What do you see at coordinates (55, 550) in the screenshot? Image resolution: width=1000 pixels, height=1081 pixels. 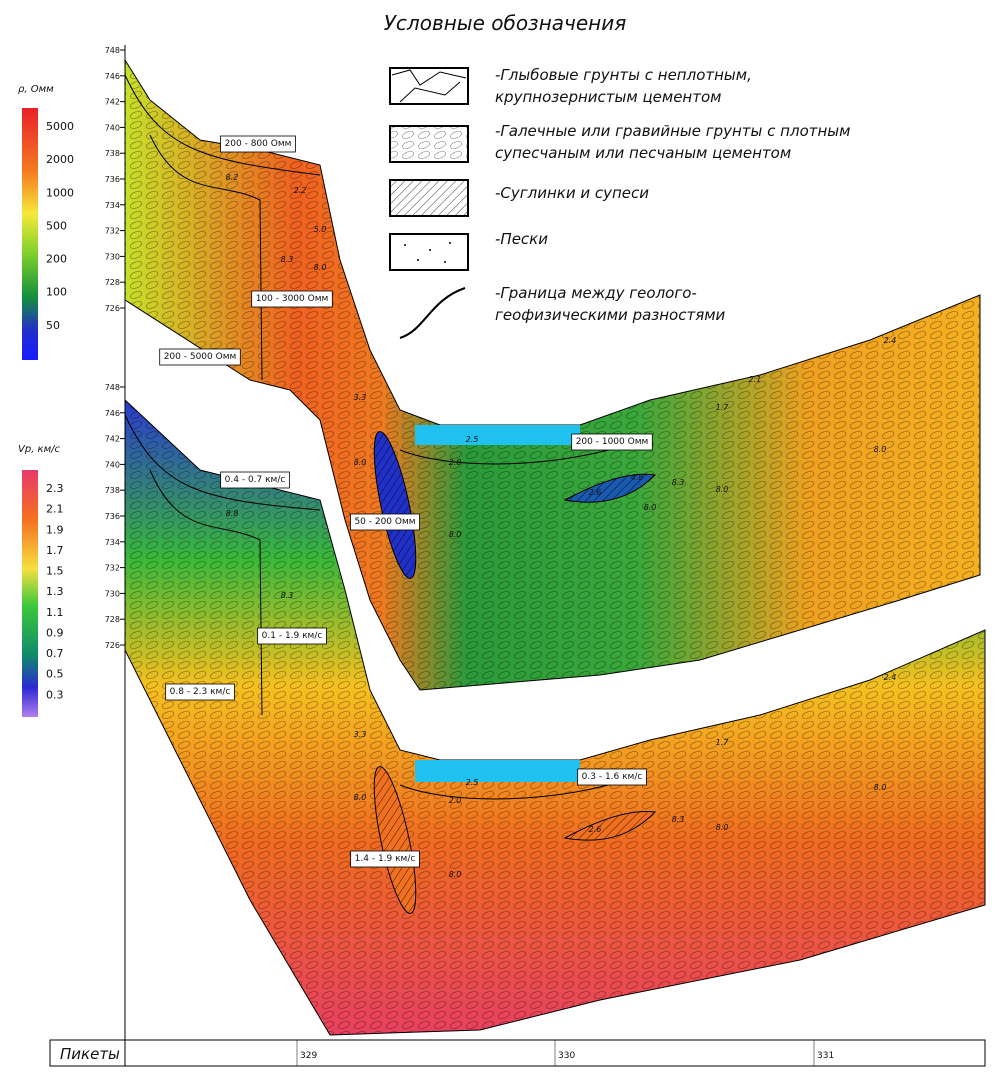 I see `colorbar-label: 1.7` at bounding box center [55, 550].